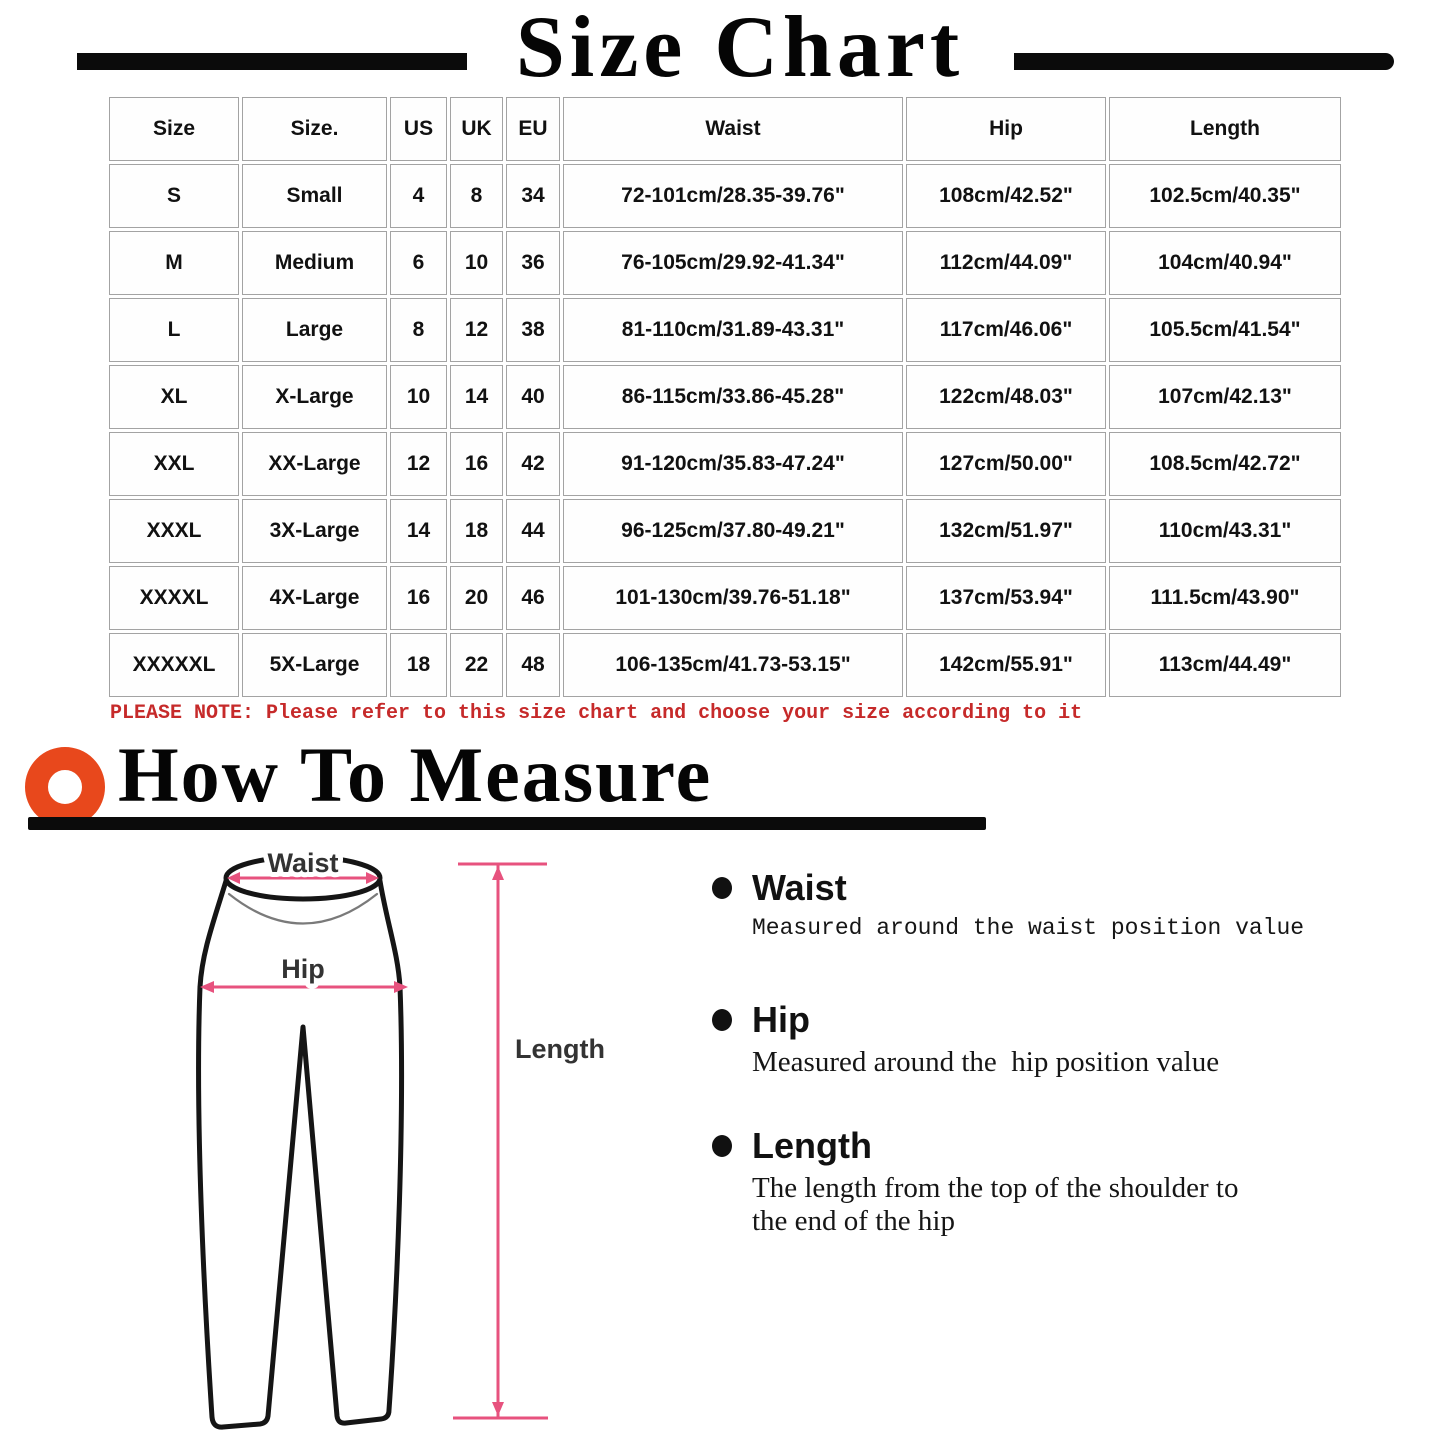 The image size is (1445, 1445). What do you see at coordinates (314, 531) in the screenshot?
I see `table-cell: 3X-Large` at bounding box center [314, 531].